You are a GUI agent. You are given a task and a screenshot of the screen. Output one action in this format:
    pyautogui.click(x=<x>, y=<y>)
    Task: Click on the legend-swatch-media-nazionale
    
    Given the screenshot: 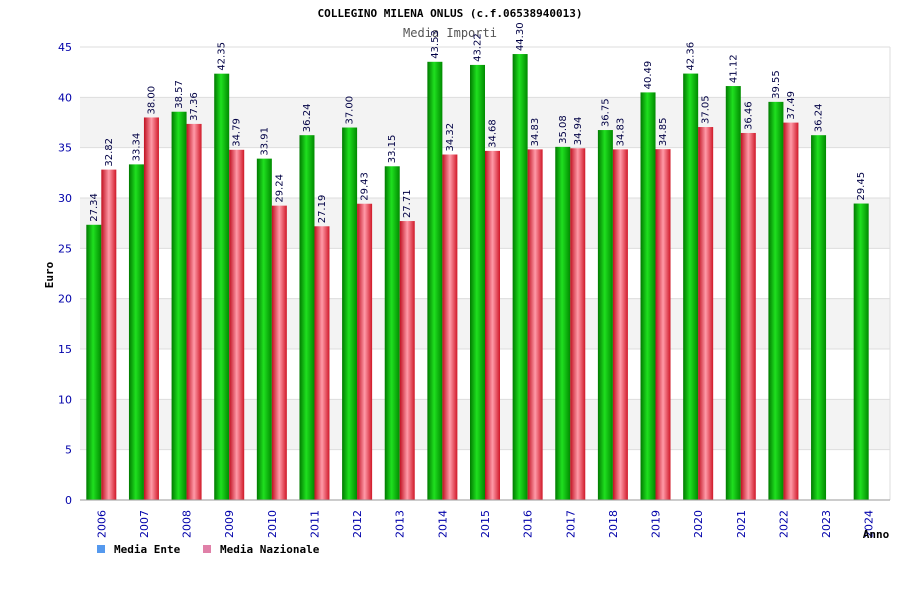 What is the action you would take?
    pyautogui.click(x=207, y=549)
    